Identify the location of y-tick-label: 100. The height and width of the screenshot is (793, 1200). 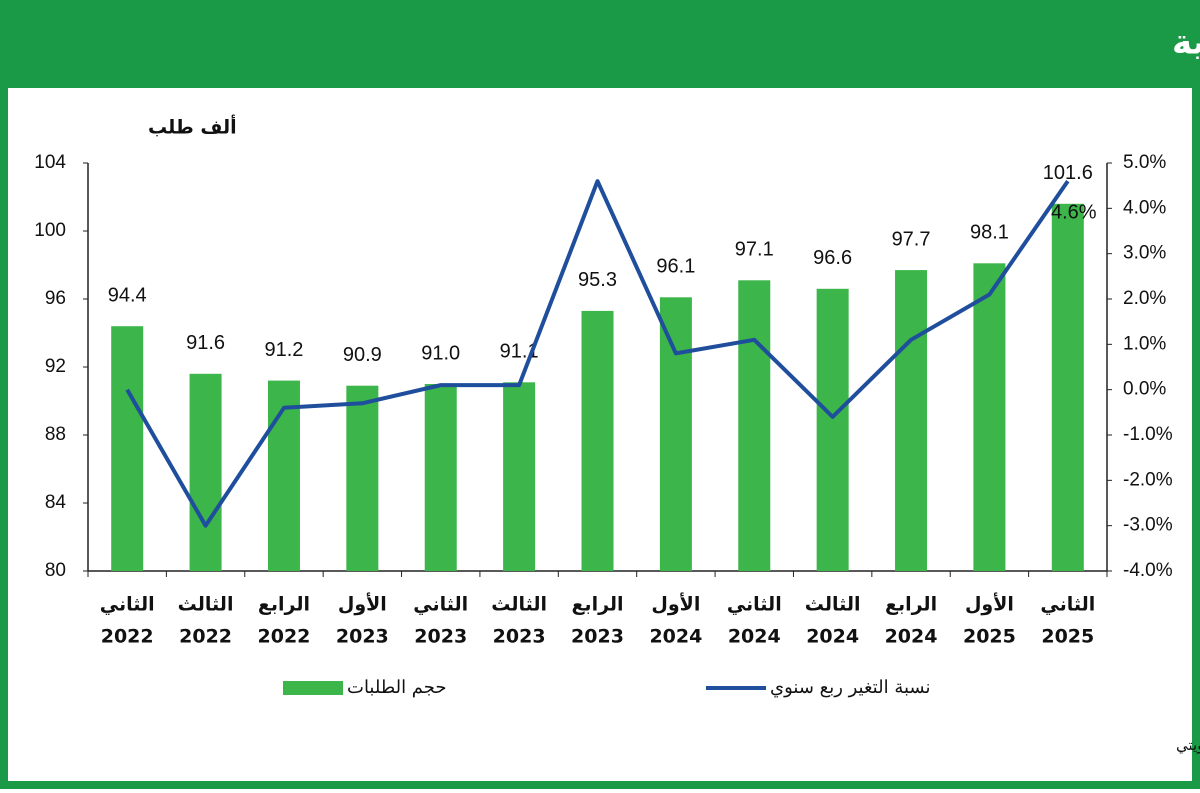
(50, 230).